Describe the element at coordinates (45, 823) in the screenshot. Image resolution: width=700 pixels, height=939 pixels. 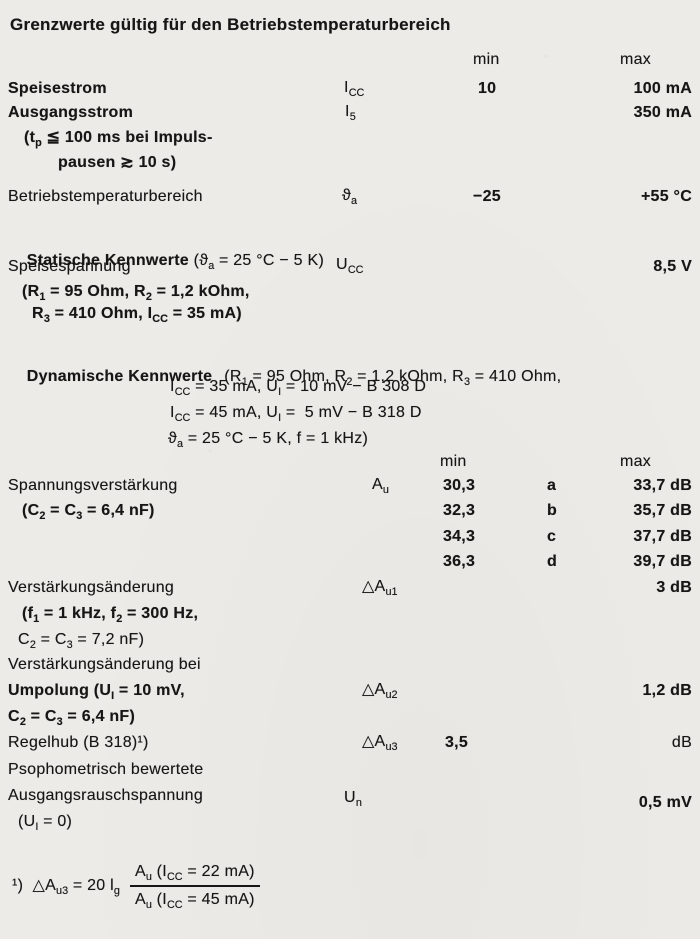
I see `cond-un: (UI = 0)` at that location.